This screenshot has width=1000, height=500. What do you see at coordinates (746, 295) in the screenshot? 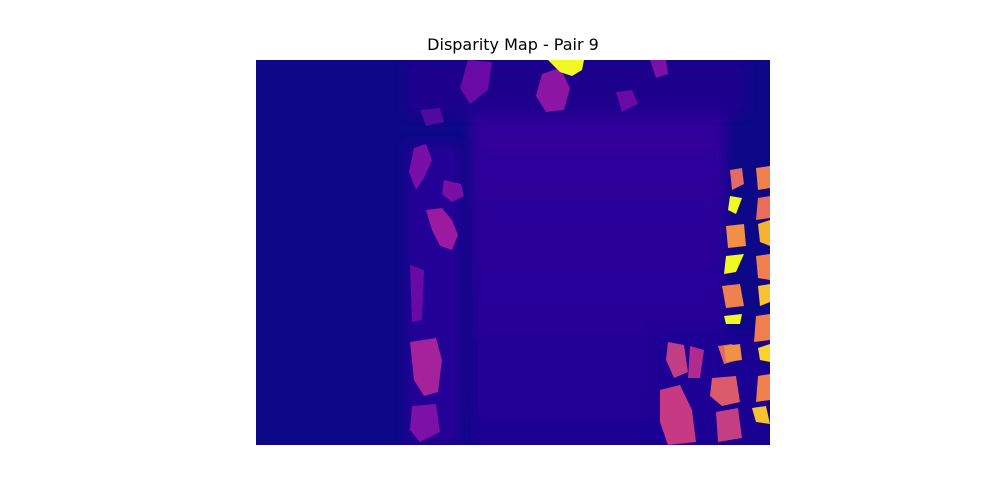
I see `heatmap-right-edge` at bounding box center [746, 295].